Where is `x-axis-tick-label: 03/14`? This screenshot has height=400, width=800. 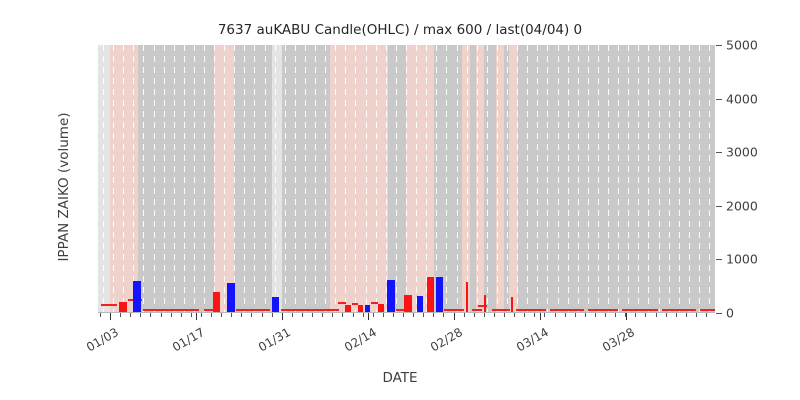 x-axis-tick-label: 03/14 is located at coordinates (532, 340).